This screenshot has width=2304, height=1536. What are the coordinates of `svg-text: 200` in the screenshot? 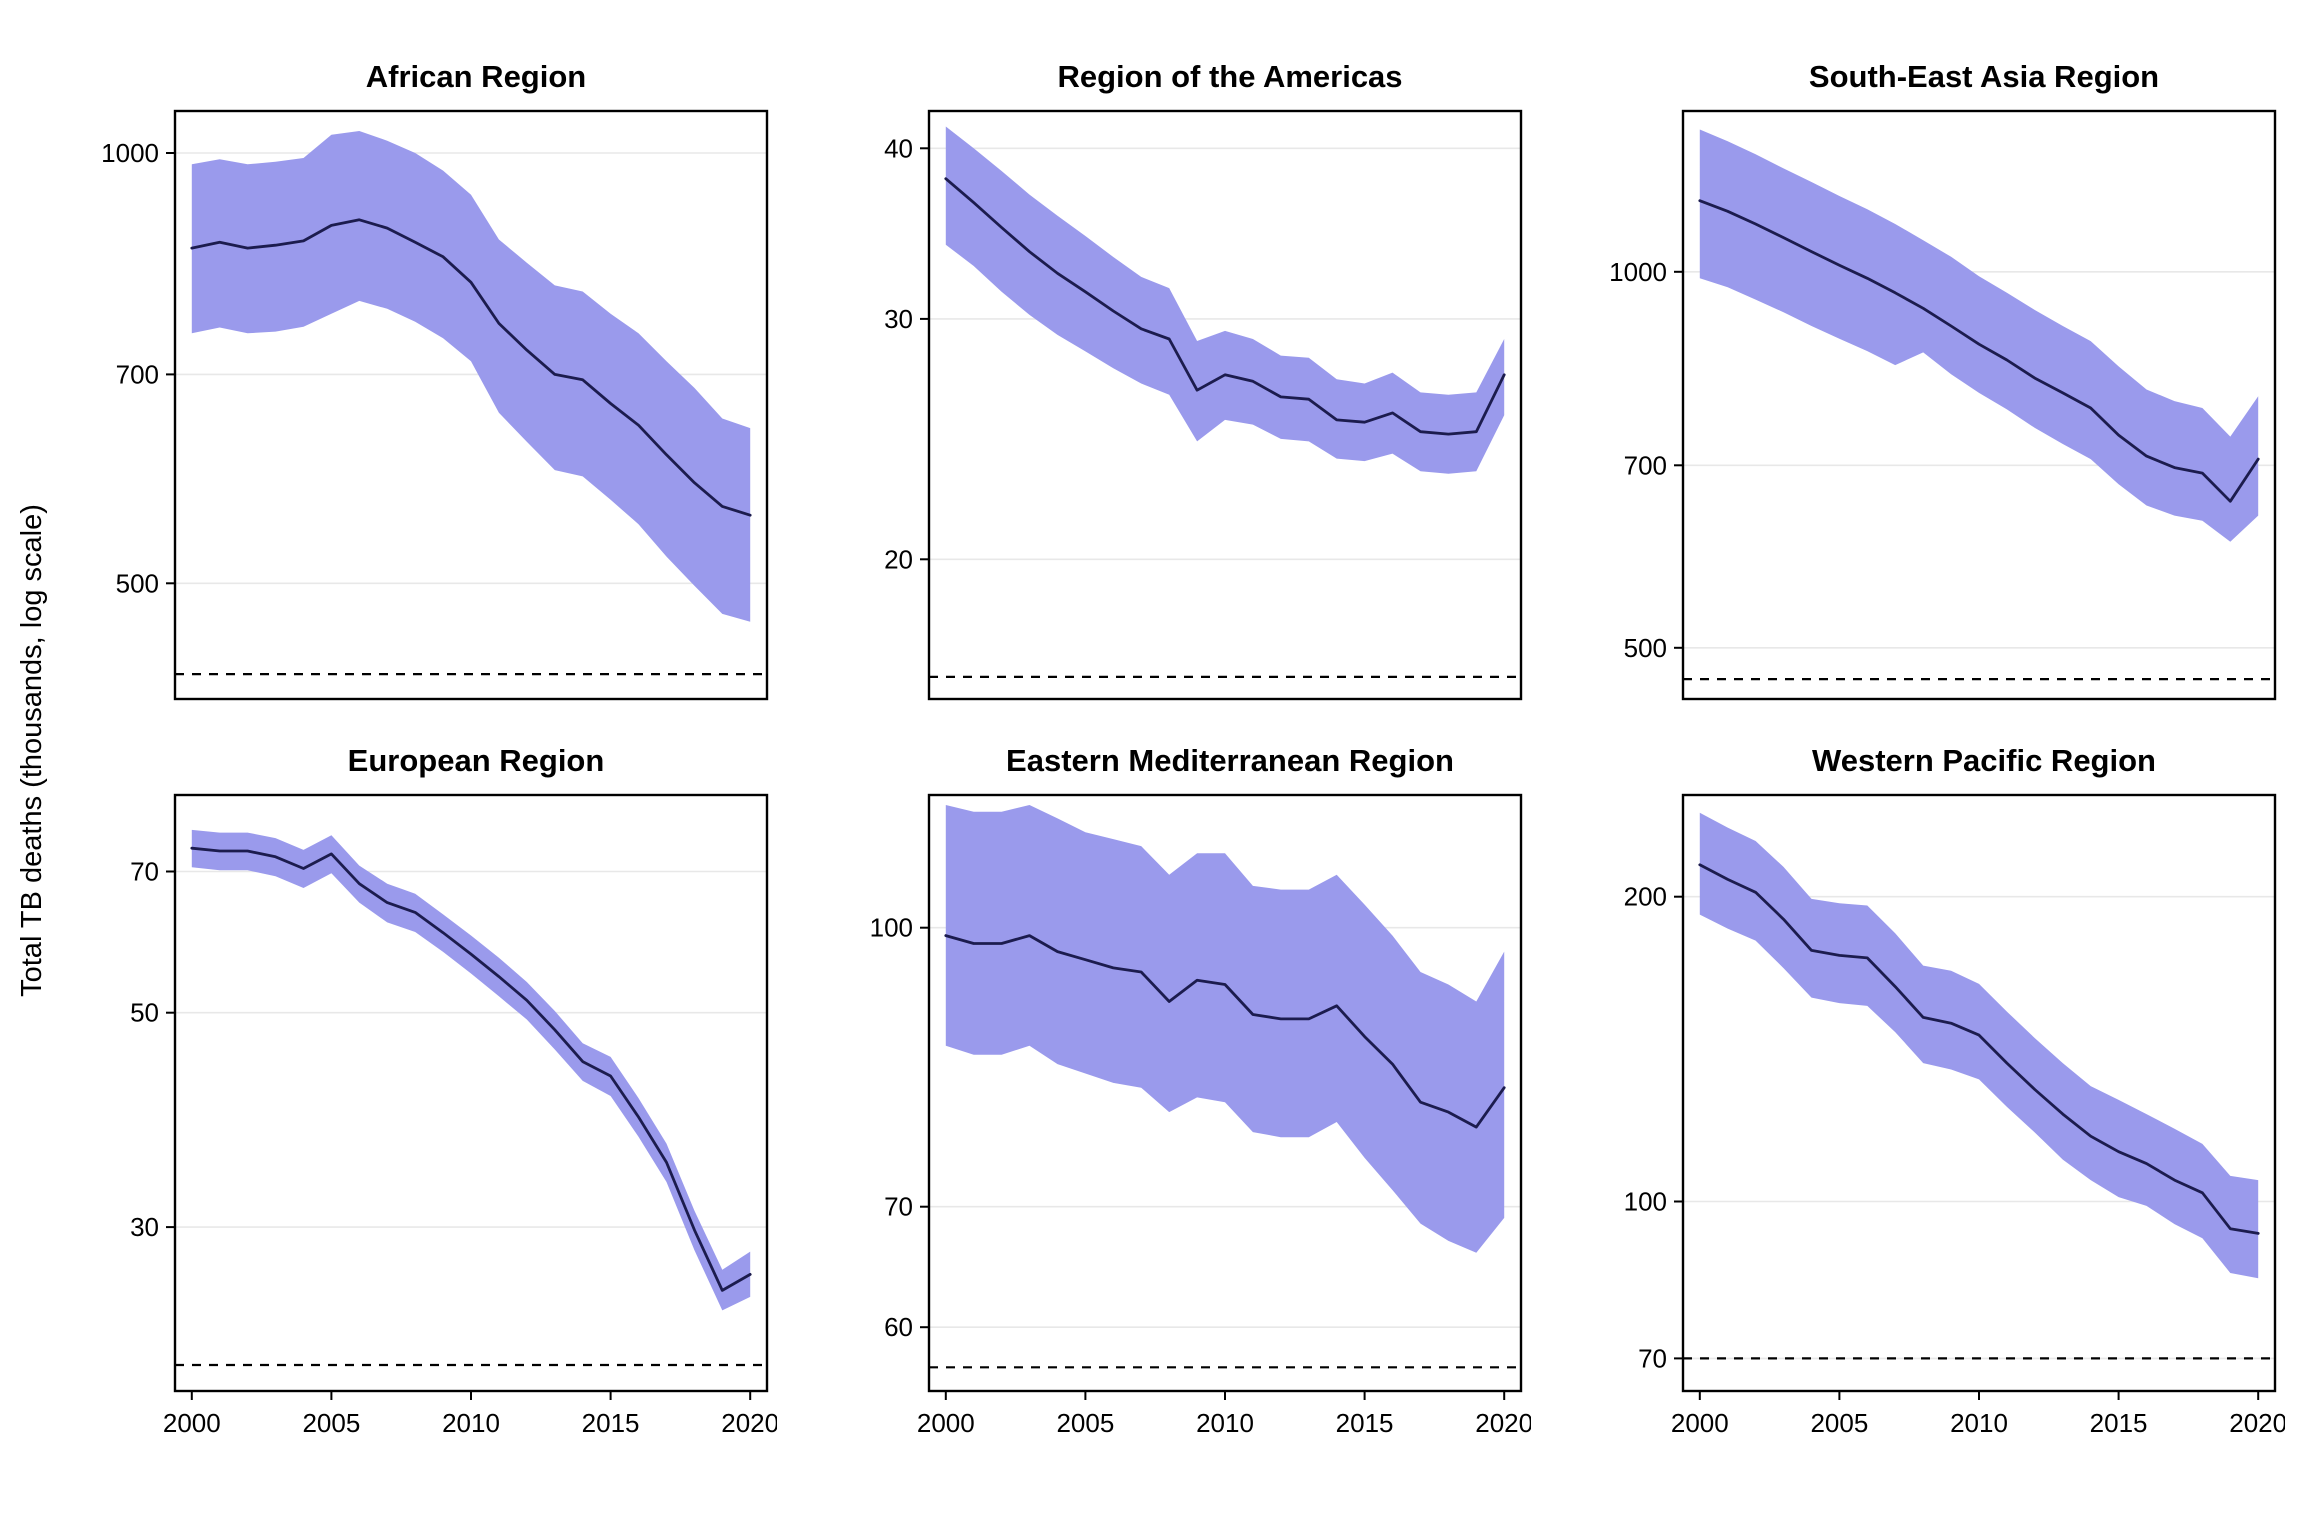 It's located at (1645, 897).